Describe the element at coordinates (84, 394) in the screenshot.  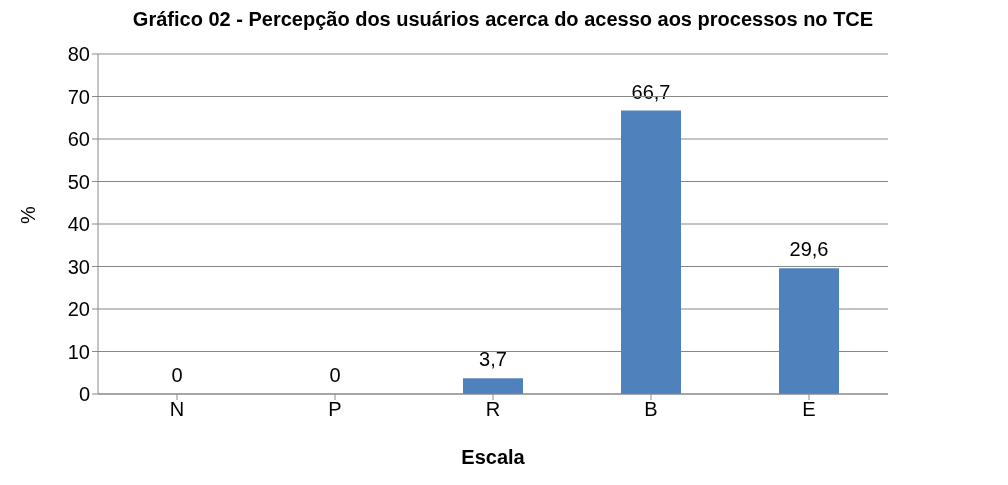
I see `y-tick-label: 0` at that location.